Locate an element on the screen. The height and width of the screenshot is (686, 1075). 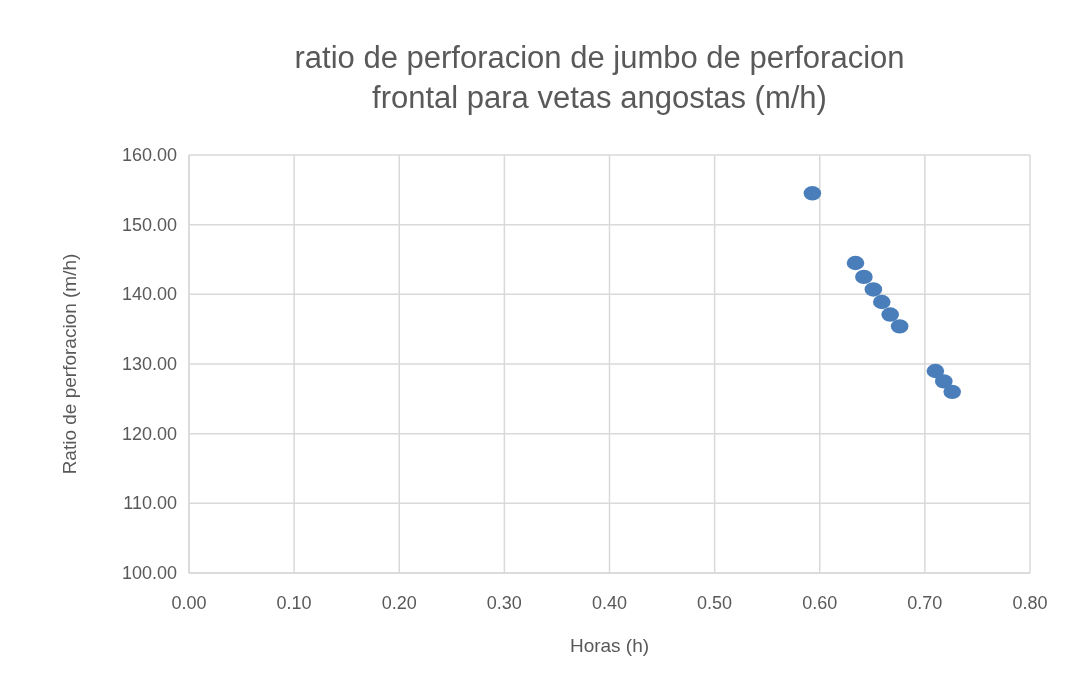
y-tick-label: 120.00 is located at coordinates (149, 433).